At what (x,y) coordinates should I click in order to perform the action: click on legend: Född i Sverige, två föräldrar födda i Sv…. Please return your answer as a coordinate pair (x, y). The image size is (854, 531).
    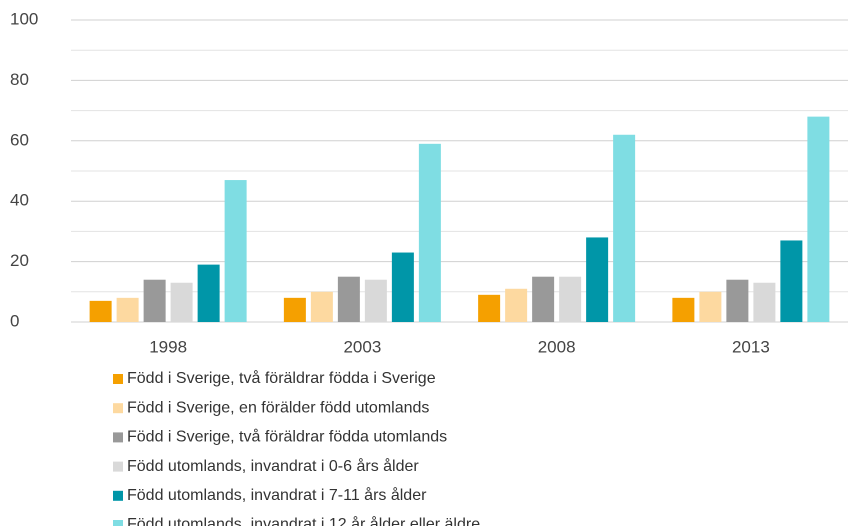
    Looking at the image, I should click on (296, 450).